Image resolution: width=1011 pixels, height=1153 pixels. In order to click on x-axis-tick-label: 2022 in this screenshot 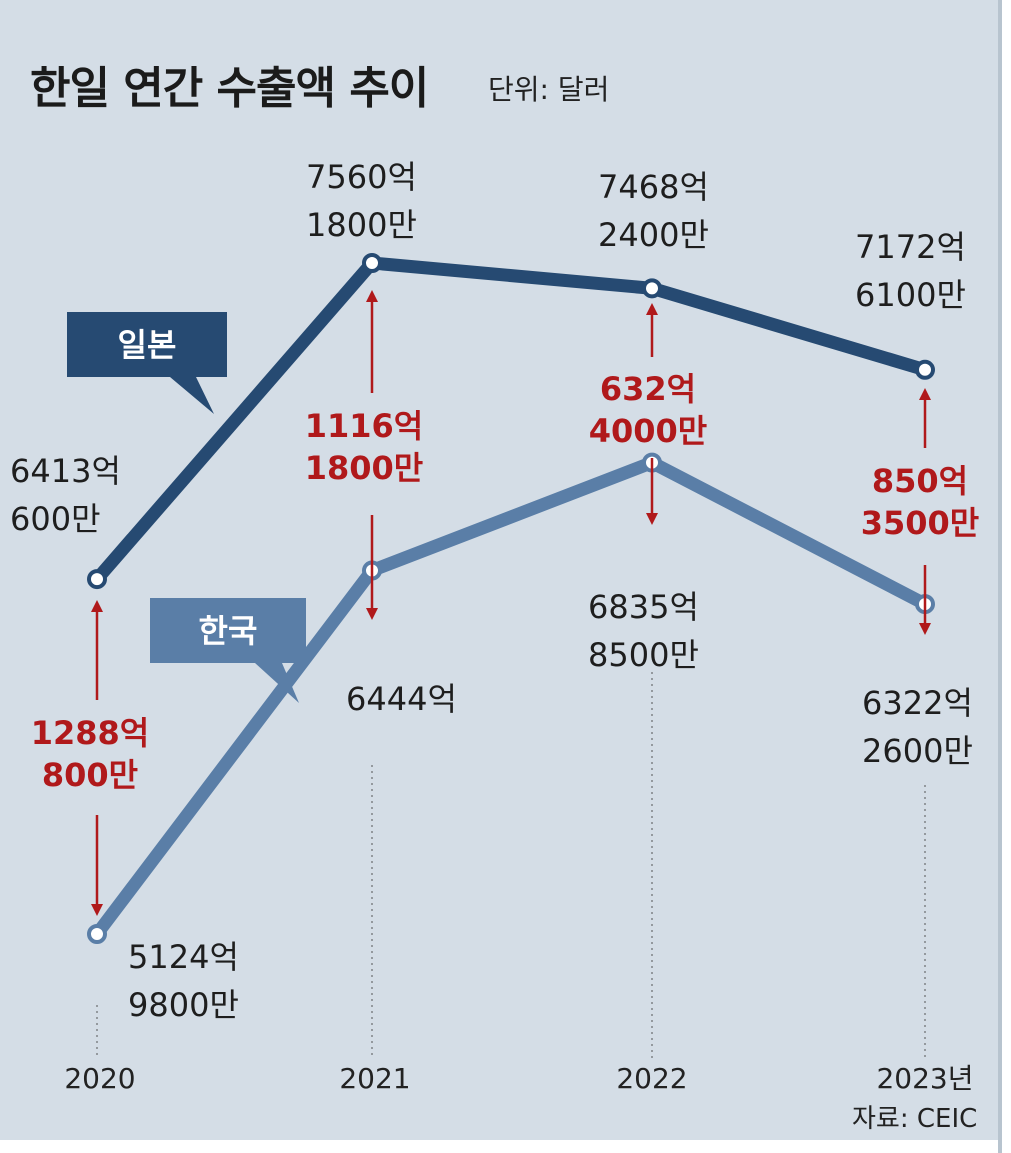, I will do `click(651, 1078)`.